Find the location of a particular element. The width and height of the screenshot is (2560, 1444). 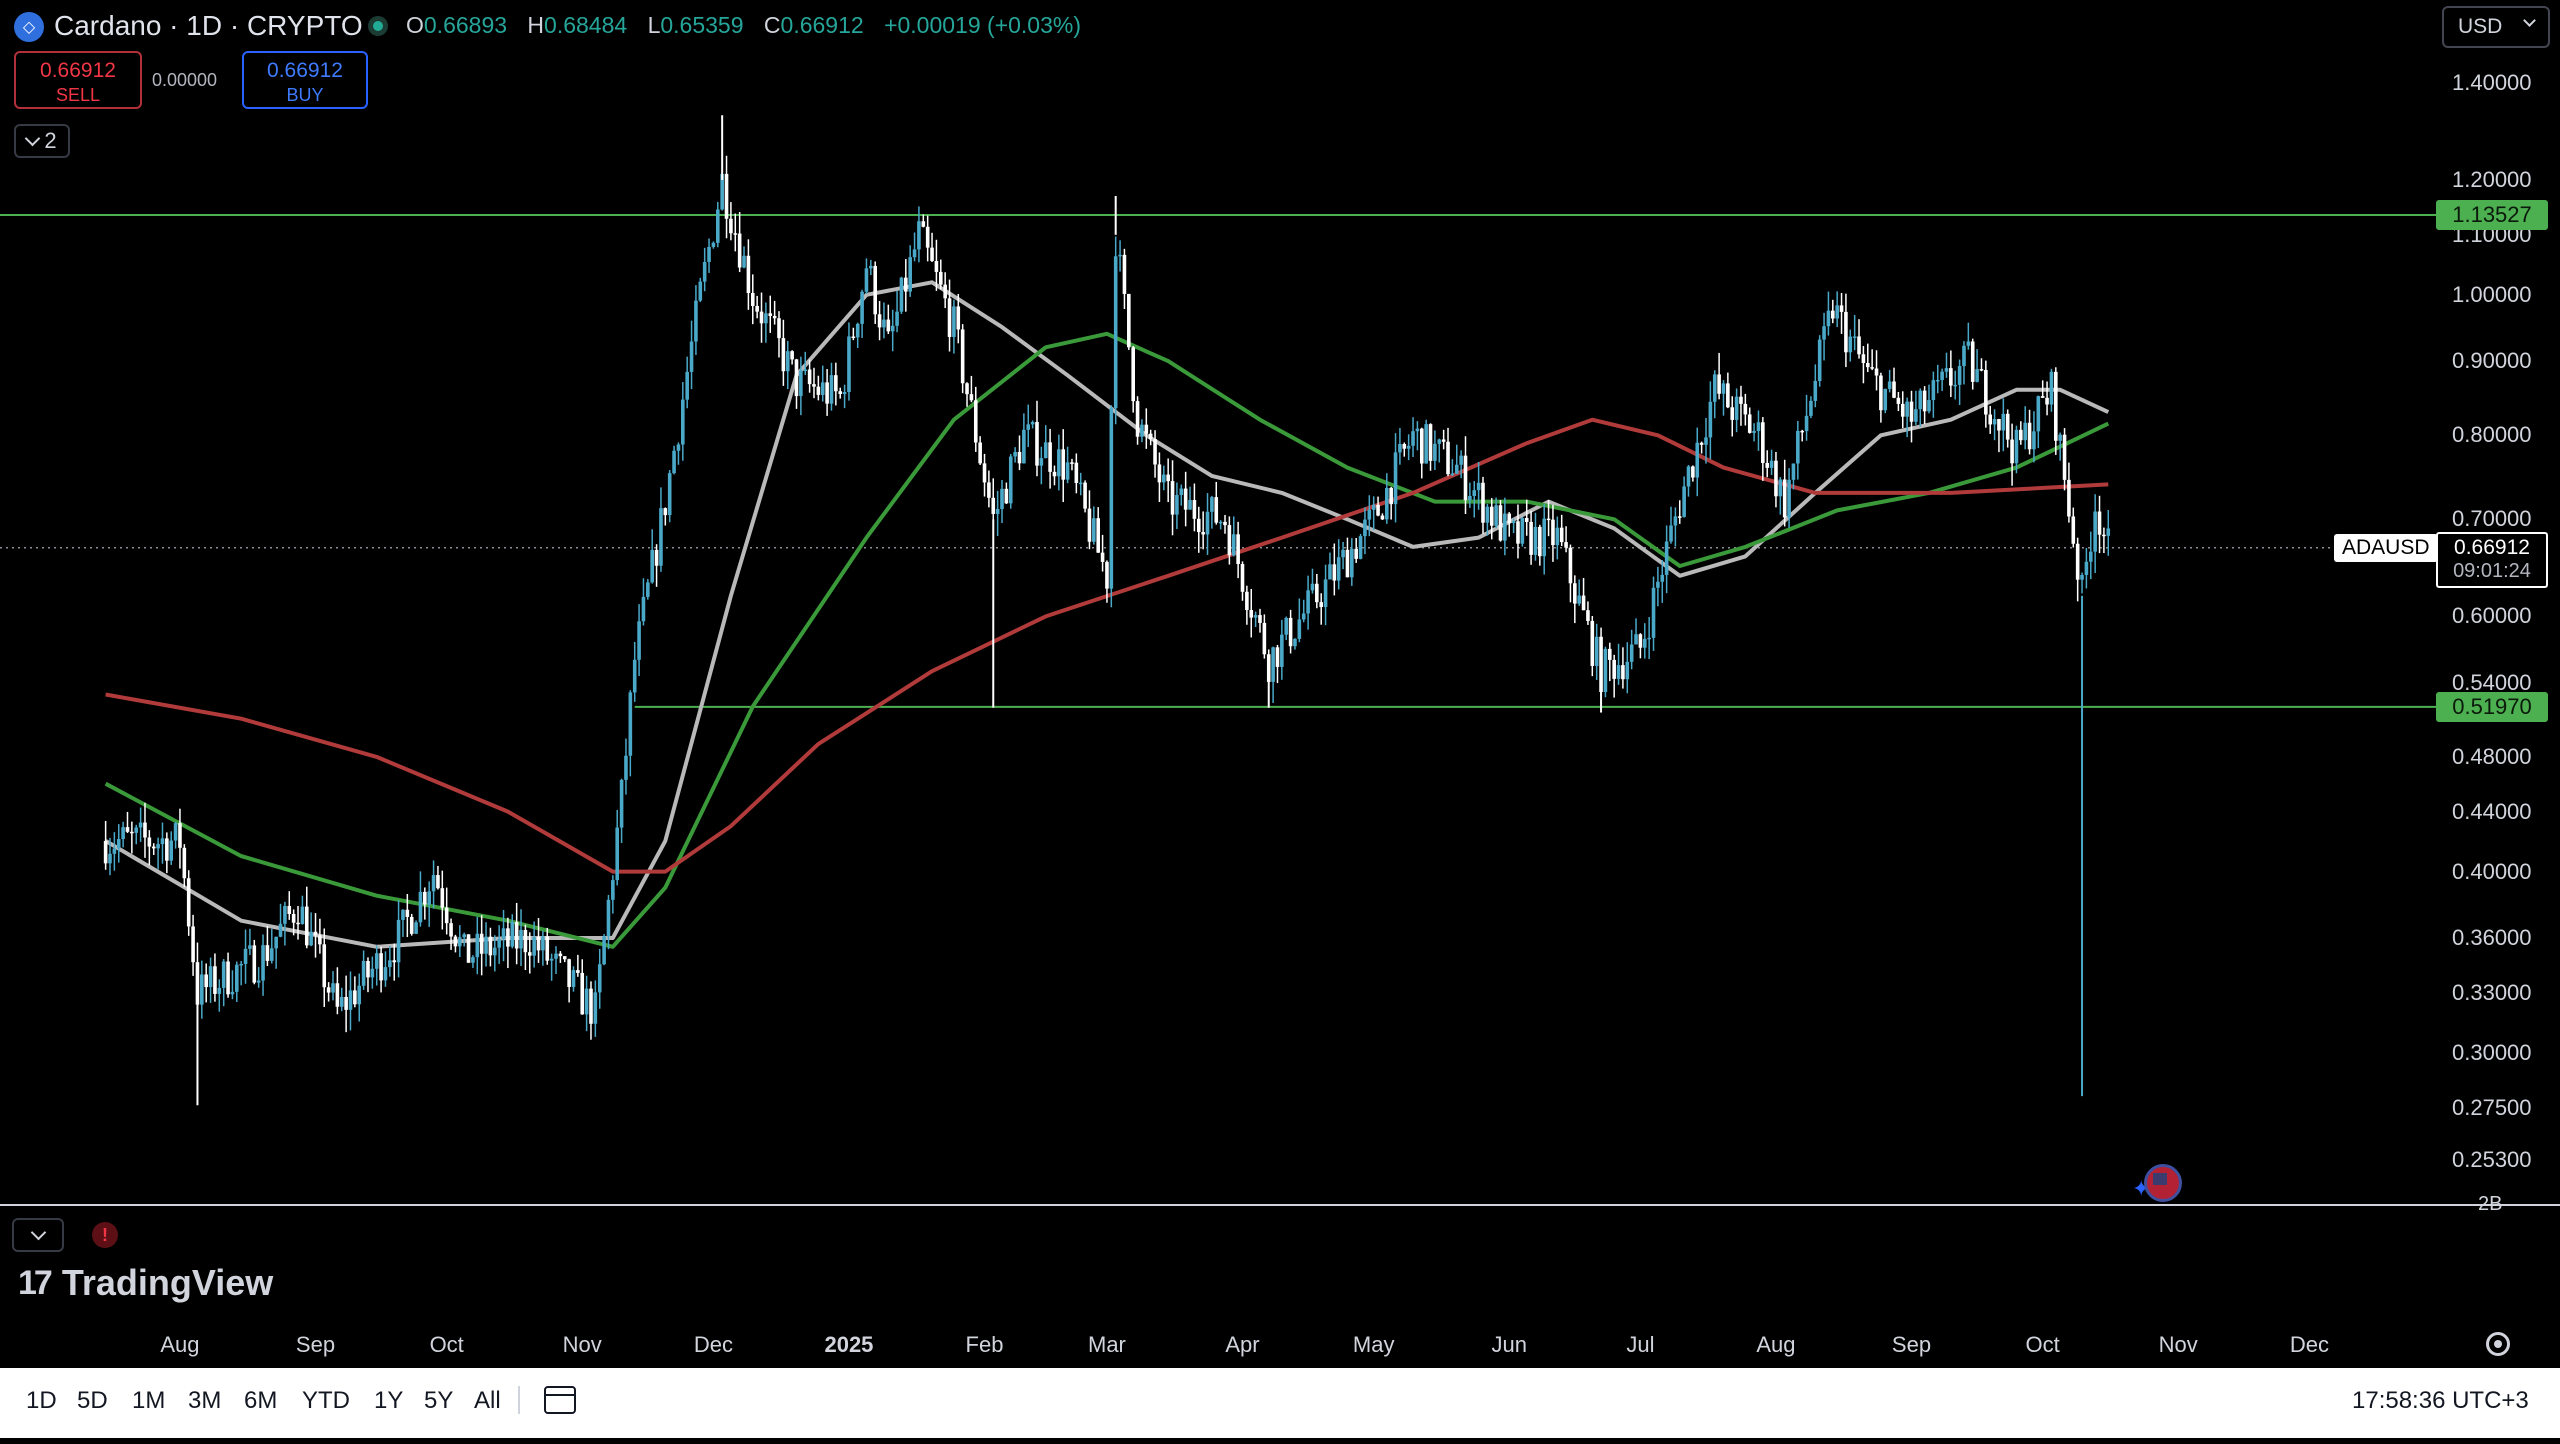

sell-button: 0.66912 SELL is located at coordinates (78, 80).